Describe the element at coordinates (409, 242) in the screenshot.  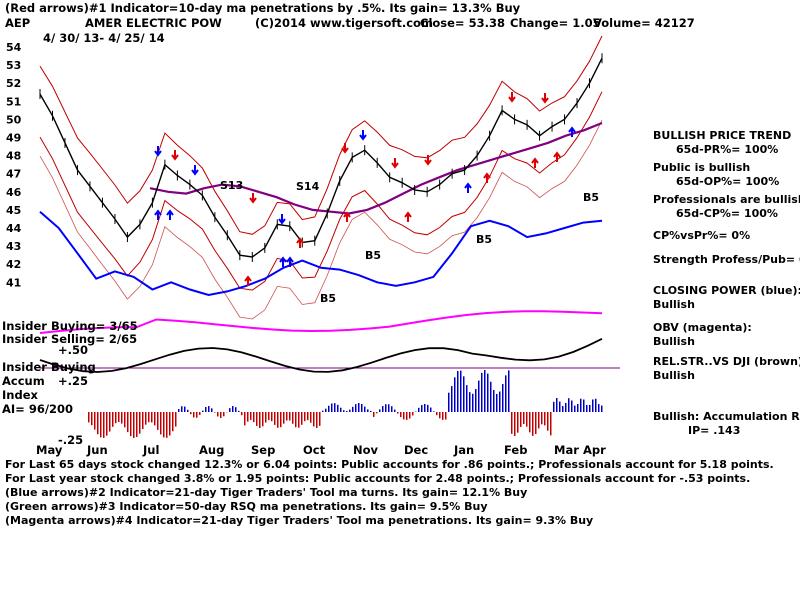
I see `signal-labels: S13 S14 B5 B5 B5 B5` at that location.